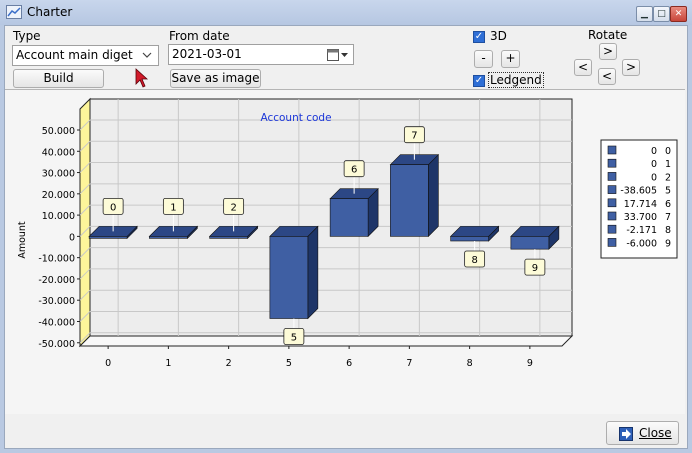 This screenshot has height=453, width=692. Describe the element at coordinates (668, 191) in the screenshot. I see `legend-key: 5` at that location.